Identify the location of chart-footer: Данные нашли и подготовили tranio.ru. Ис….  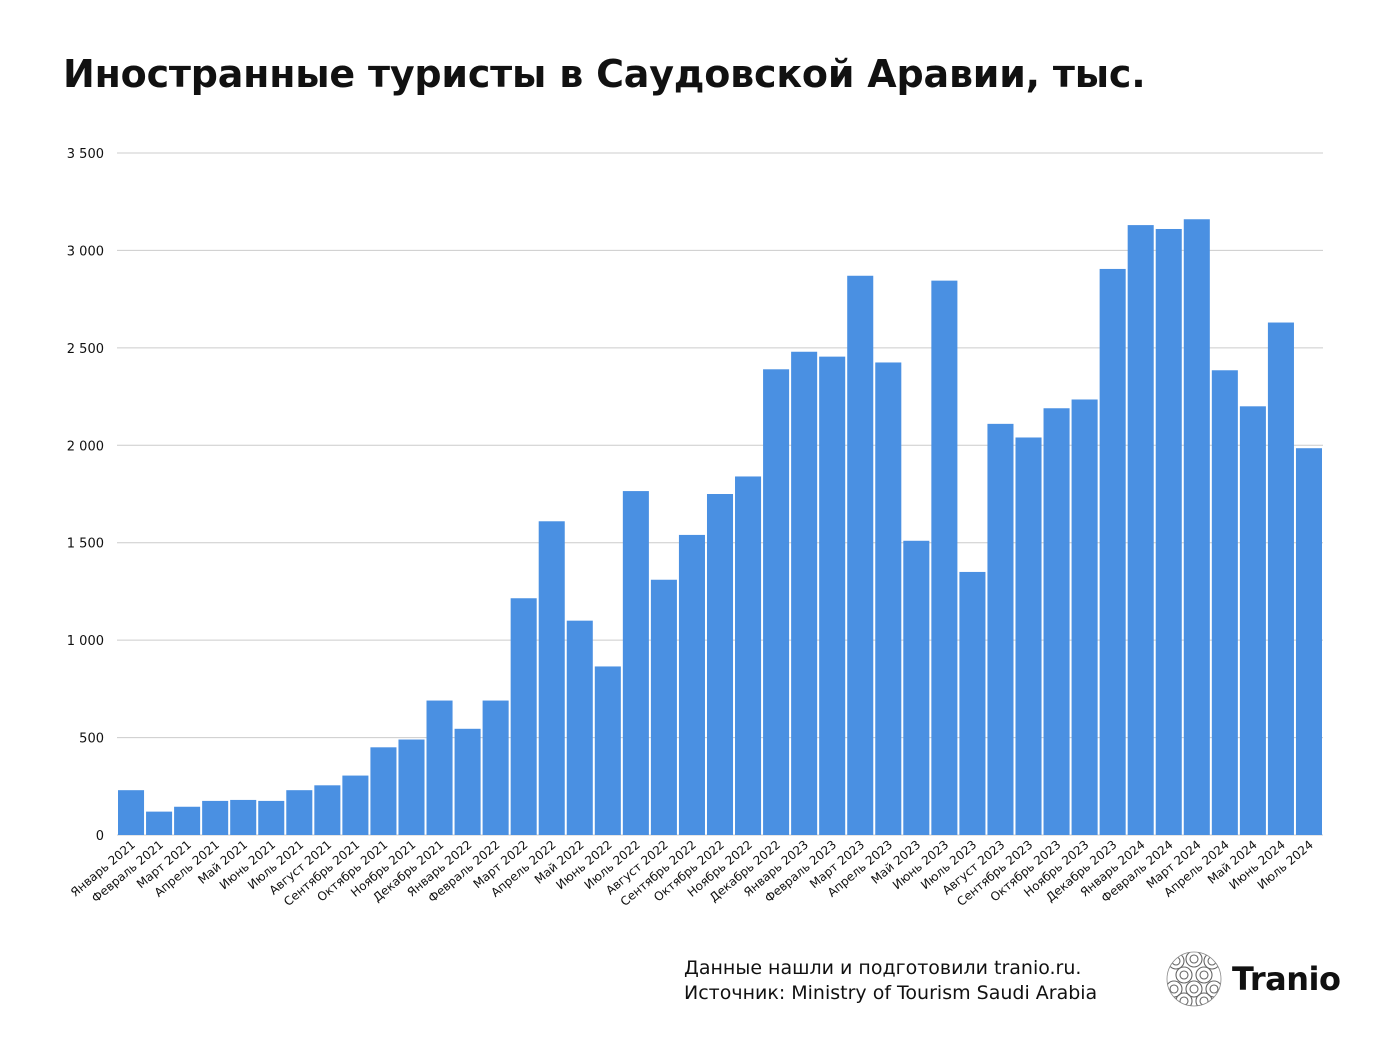
(890, 981).